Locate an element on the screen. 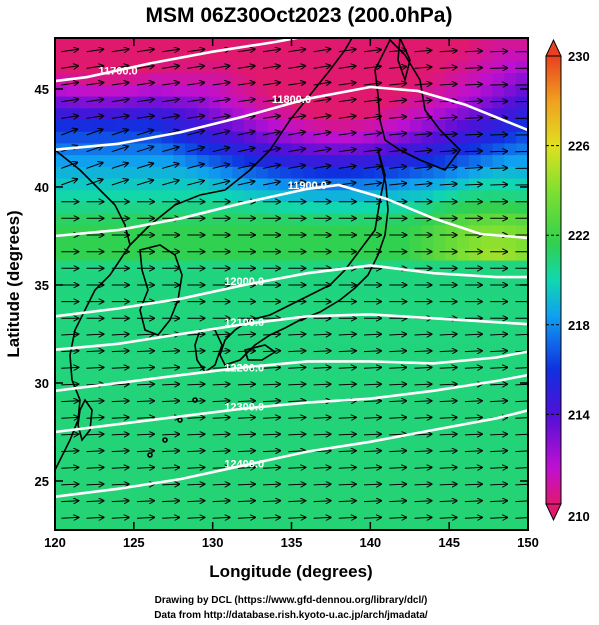 This screenshot has height=625, width=599. contour-line is located at coordinates (291, 453).